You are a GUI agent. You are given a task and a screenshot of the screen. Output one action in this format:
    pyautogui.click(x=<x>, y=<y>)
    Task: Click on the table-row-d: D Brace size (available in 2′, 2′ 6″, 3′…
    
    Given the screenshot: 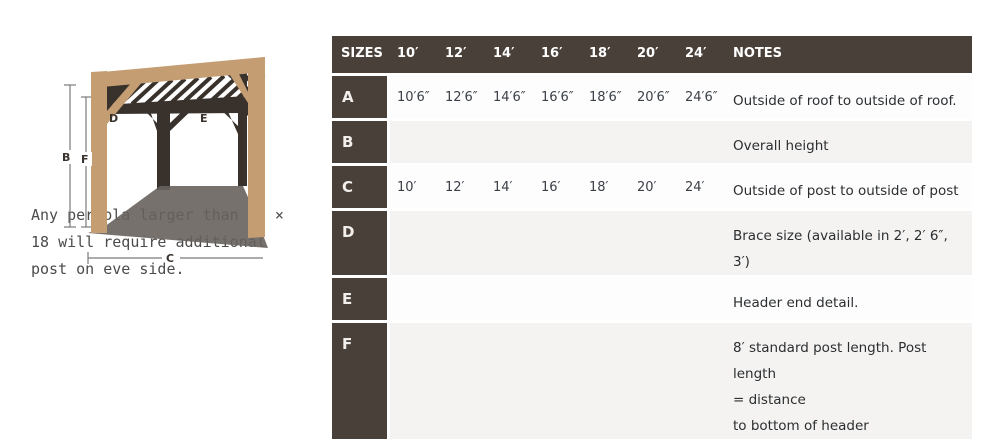 What is the action you would take?
    pyautogui.click(x=652, y=243)
    